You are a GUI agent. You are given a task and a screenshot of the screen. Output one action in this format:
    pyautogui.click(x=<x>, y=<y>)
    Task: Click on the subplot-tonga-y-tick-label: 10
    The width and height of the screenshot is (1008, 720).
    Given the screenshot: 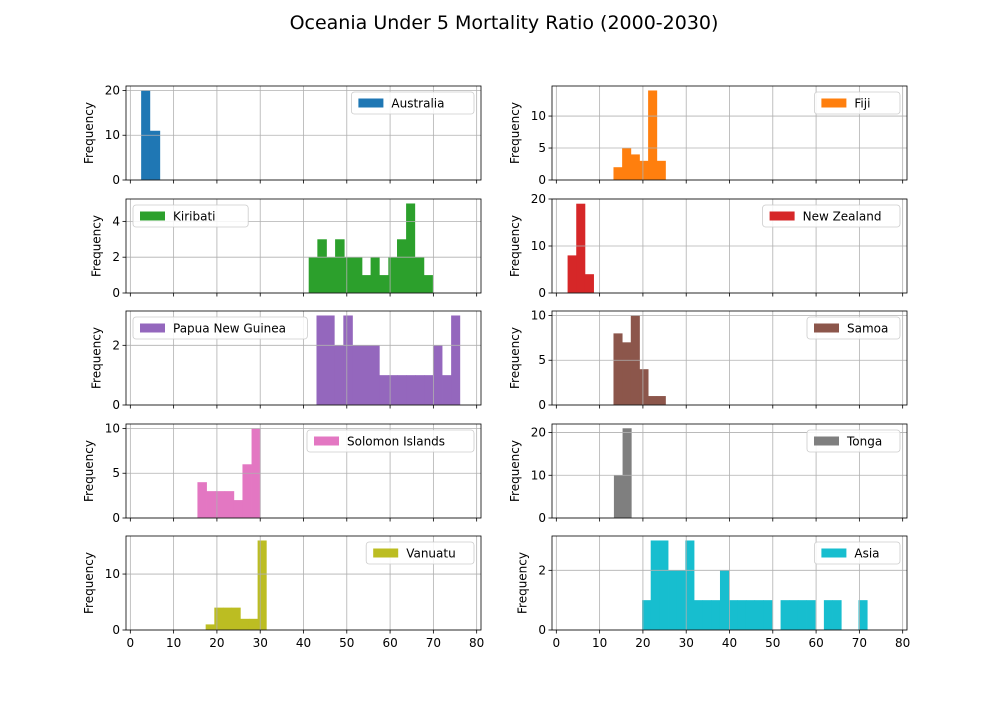 What is the action you would take?
    pyautogui.click(x=538, y=475)
    